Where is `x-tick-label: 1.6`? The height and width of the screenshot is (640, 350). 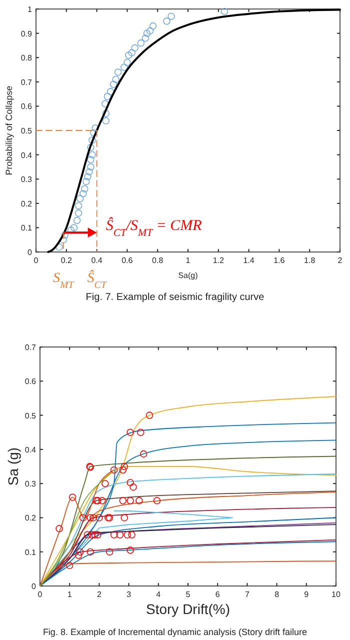
x-tick-label: 1.6 is located at coordinates (280, 260).